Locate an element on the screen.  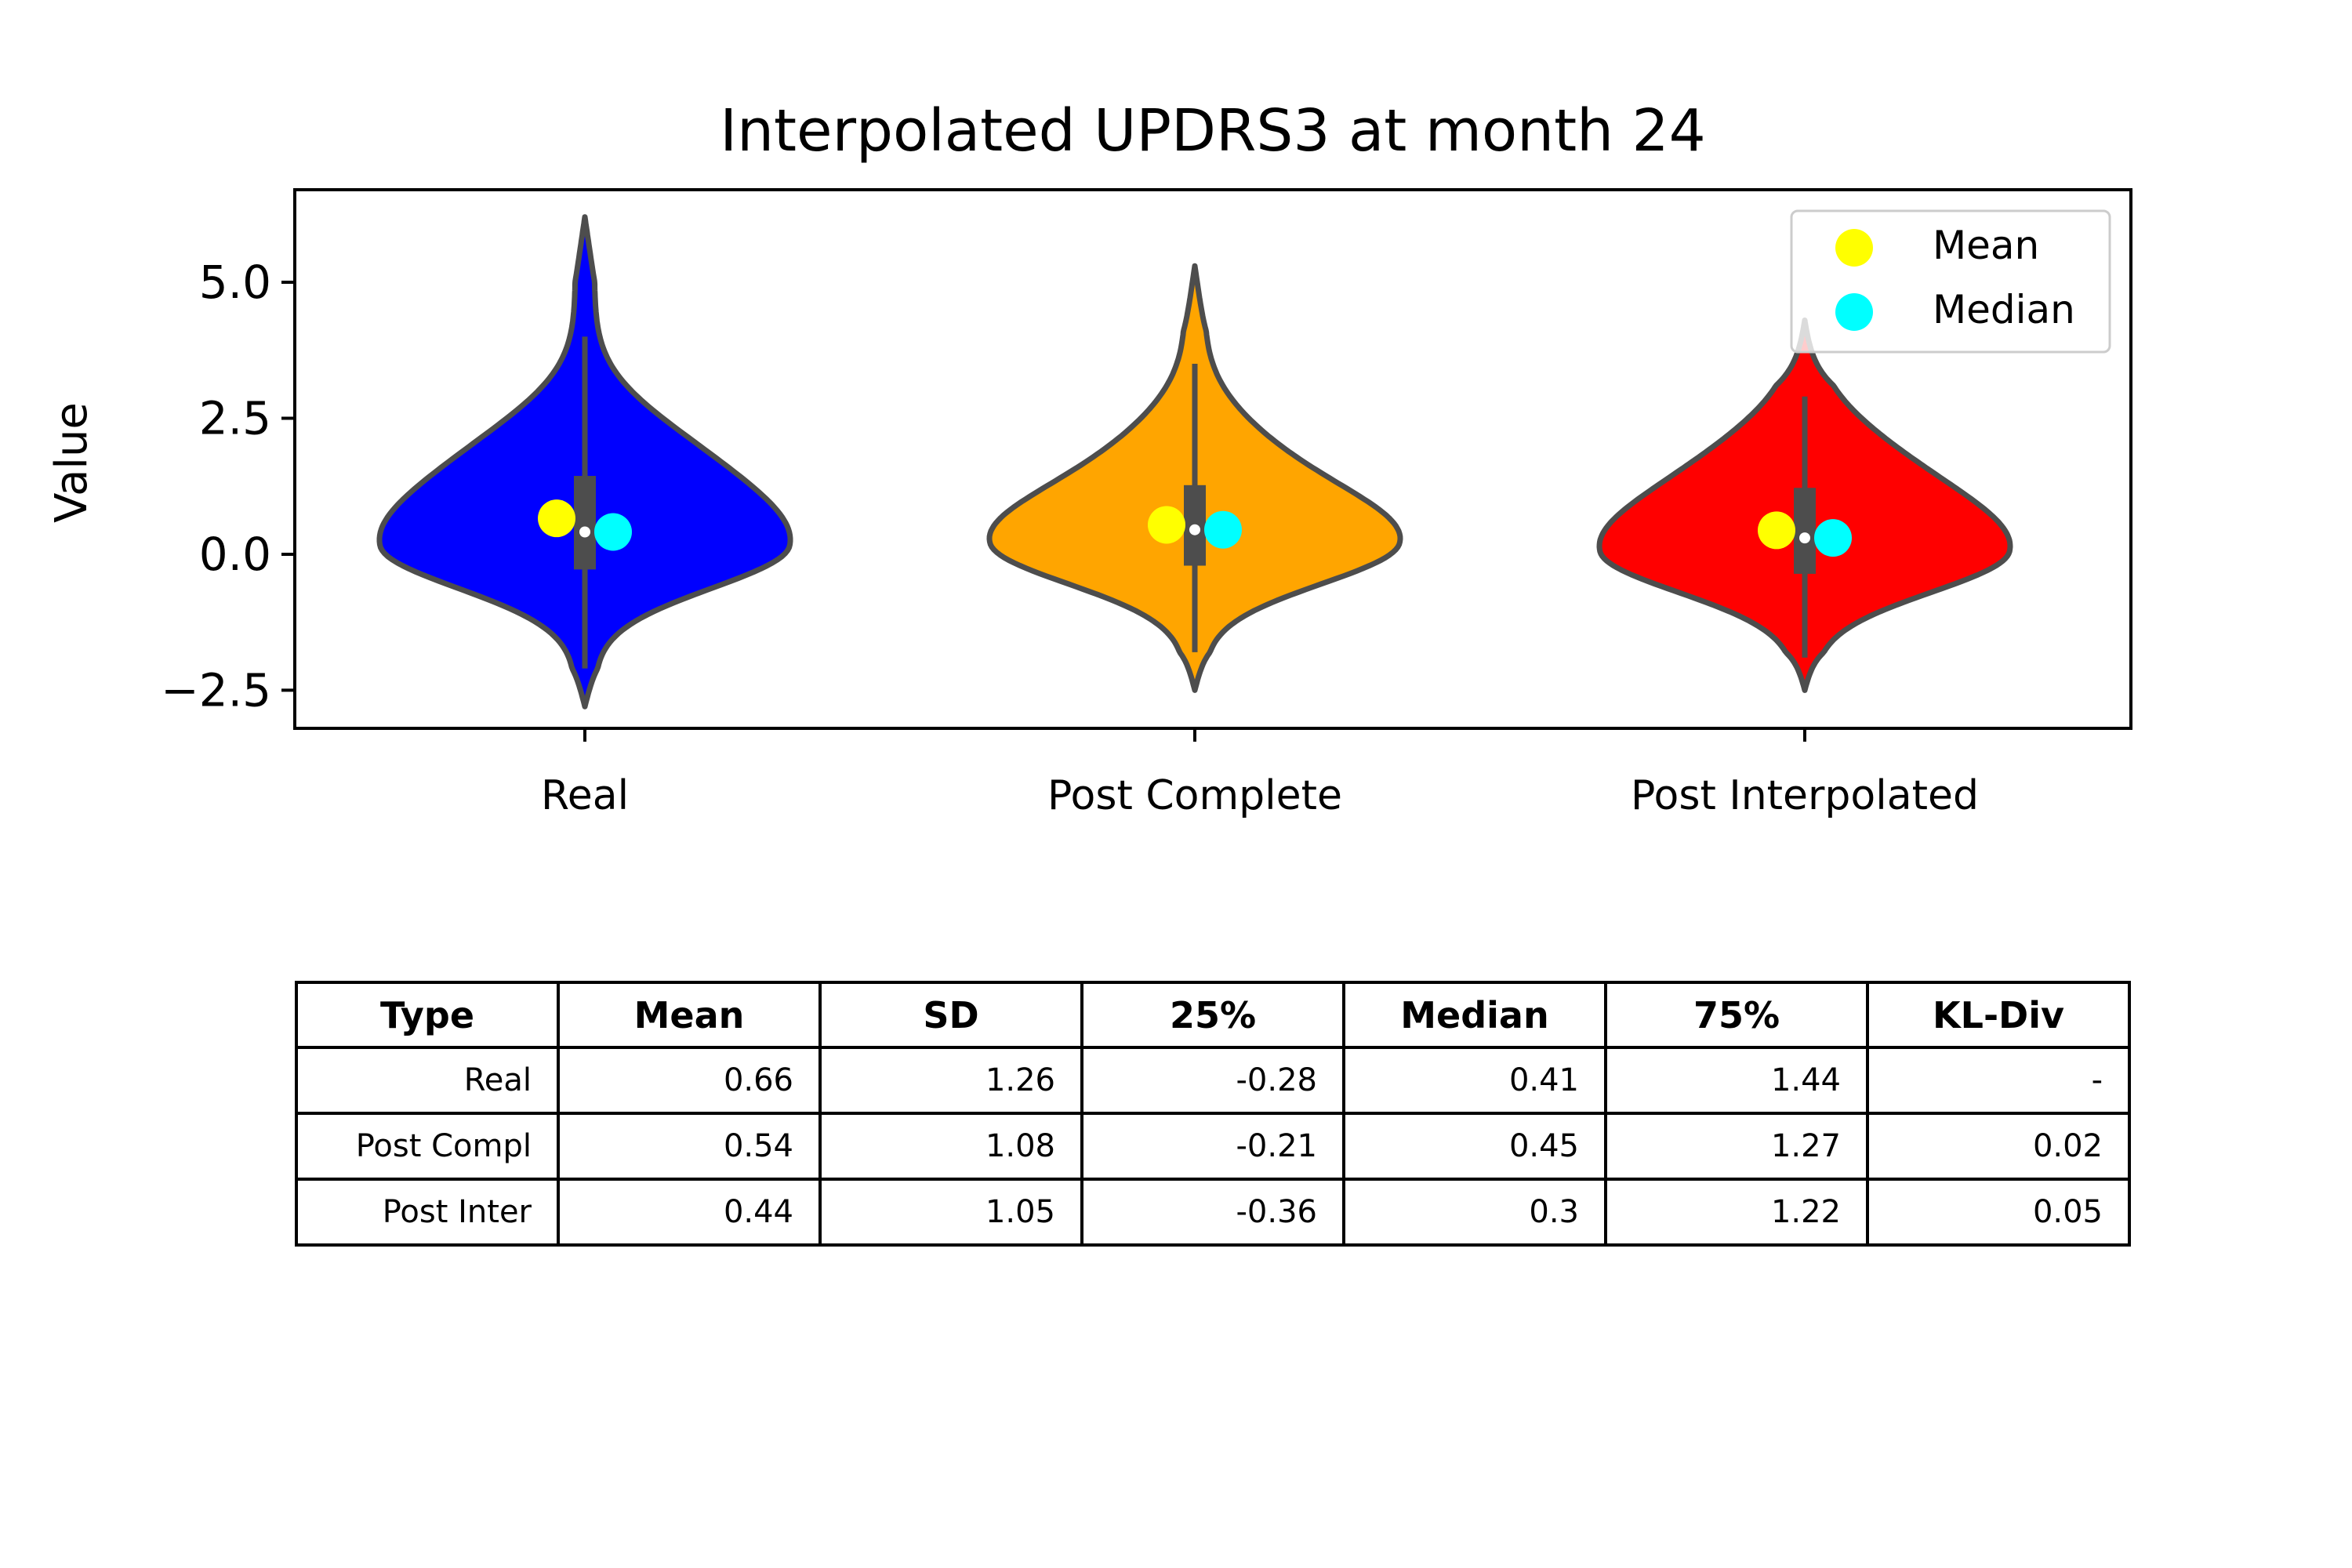
table-cell: 1.05 is located at coordinates (950, 1212).